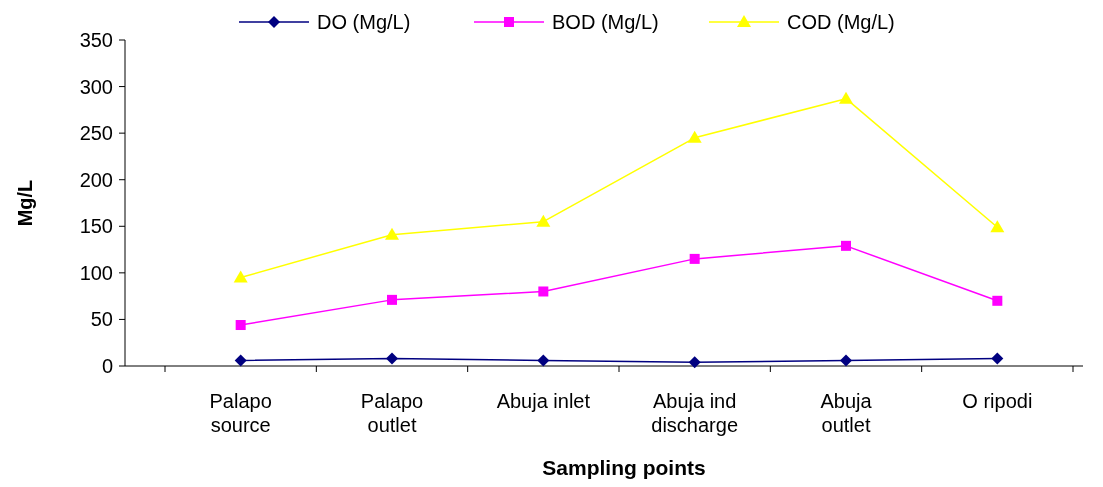 This screenshot has width=1103, height=487. What do you see at coordinates (240, 413) in the screenshot?
I see `x-tick-label: Palapo source` at bounding box center [240, 413].